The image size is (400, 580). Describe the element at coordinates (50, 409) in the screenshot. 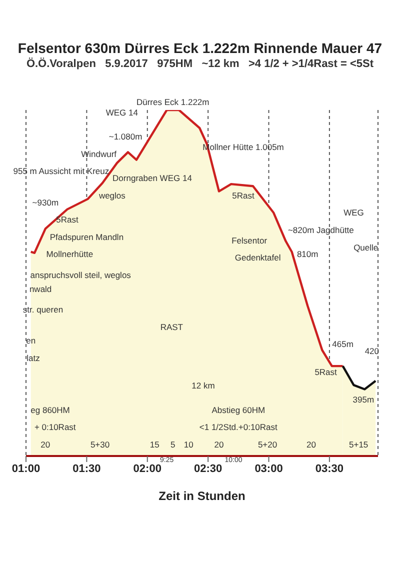

I see `annotation: eg 860HM` at that location.